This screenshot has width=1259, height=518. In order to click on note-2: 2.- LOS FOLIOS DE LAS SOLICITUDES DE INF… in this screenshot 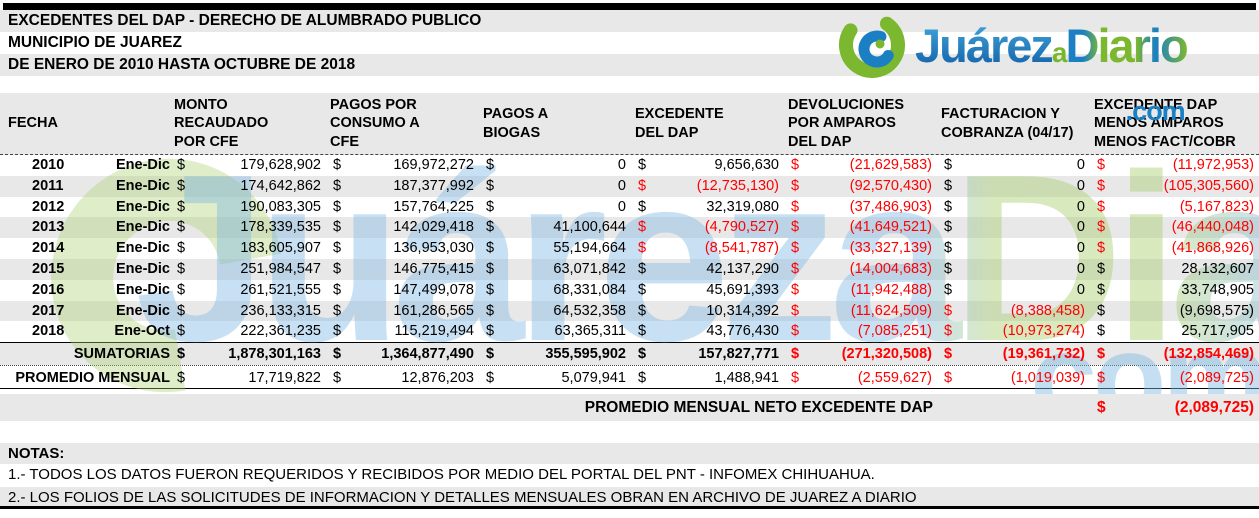, I will do `click(629, 497)`.